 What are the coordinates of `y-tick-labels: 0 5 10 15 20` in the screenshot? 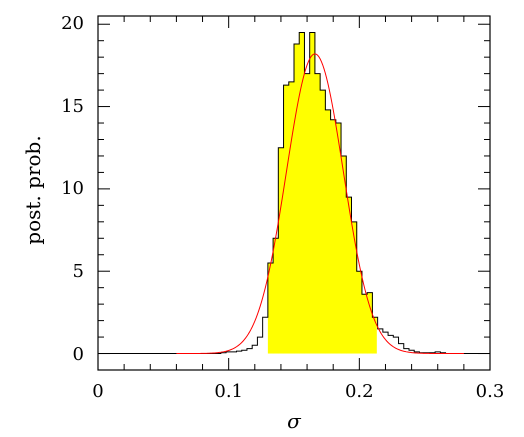 It's located at (72, 189).